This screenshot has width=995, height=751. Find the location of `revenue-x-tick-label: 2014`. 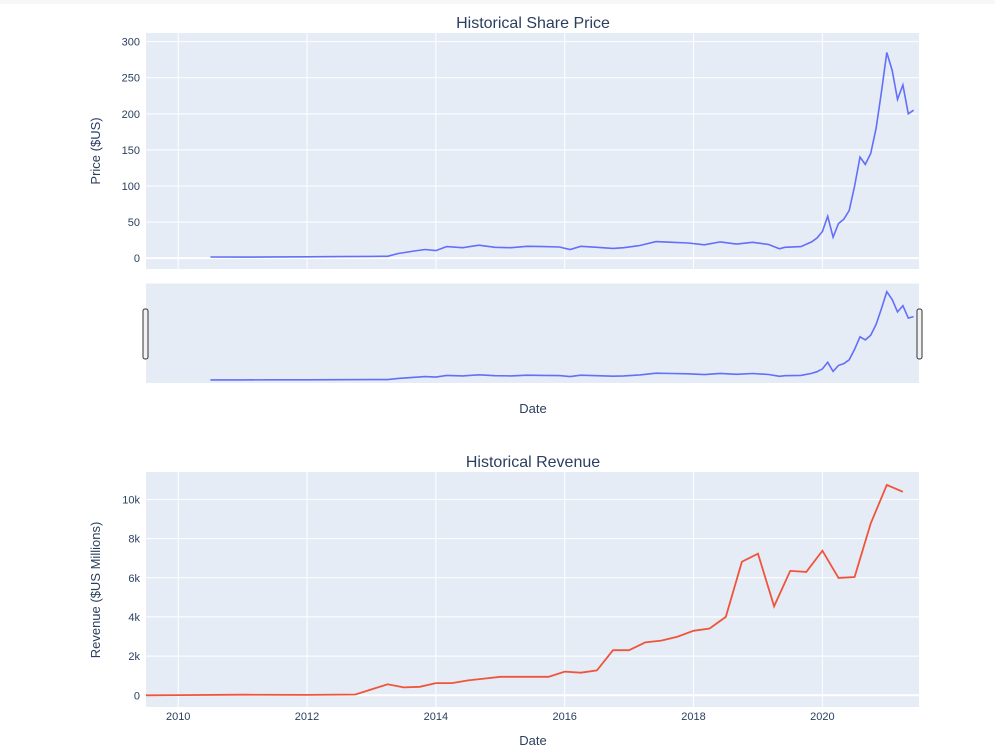

revenue-x-tick-label: 2014 is located at coordinates (436, 717).